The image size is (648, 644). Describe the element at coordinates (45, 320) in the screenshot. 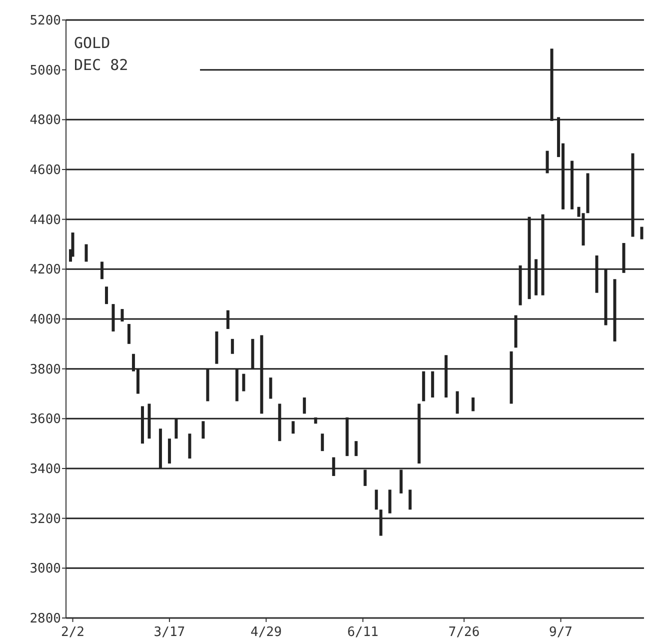

I see `y-tick-label: 4000` at that location.